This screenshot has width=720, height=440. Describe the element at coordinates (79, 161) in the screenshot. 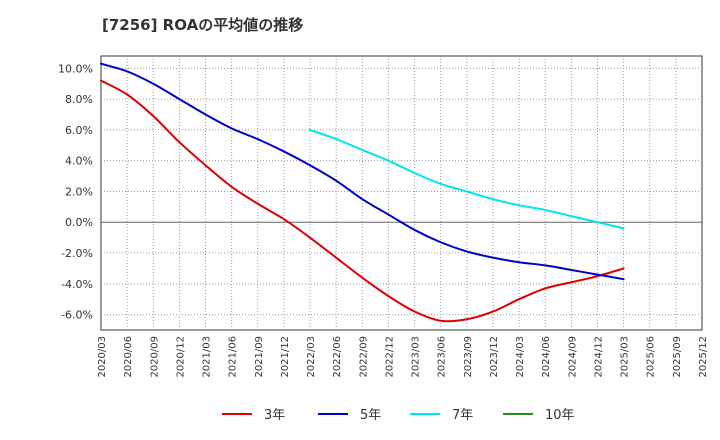

I see `y-tick-label: 4.0%` at that location.